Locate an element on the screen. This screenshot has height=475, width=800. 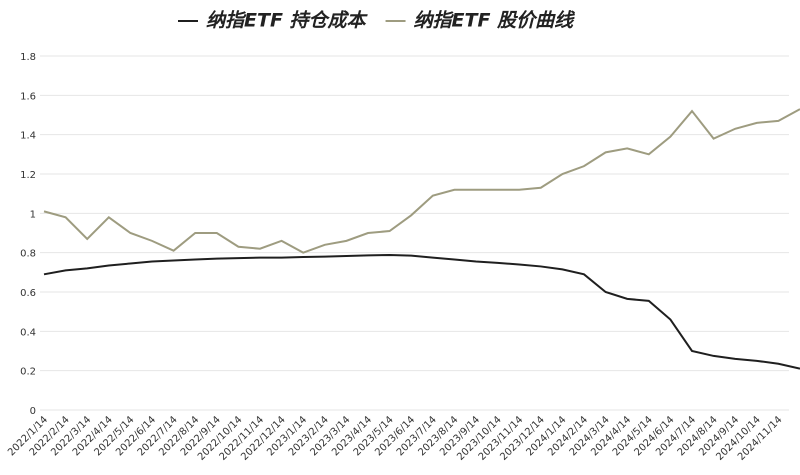
y-tick-label: 1 is located at coordinates (33, 214).